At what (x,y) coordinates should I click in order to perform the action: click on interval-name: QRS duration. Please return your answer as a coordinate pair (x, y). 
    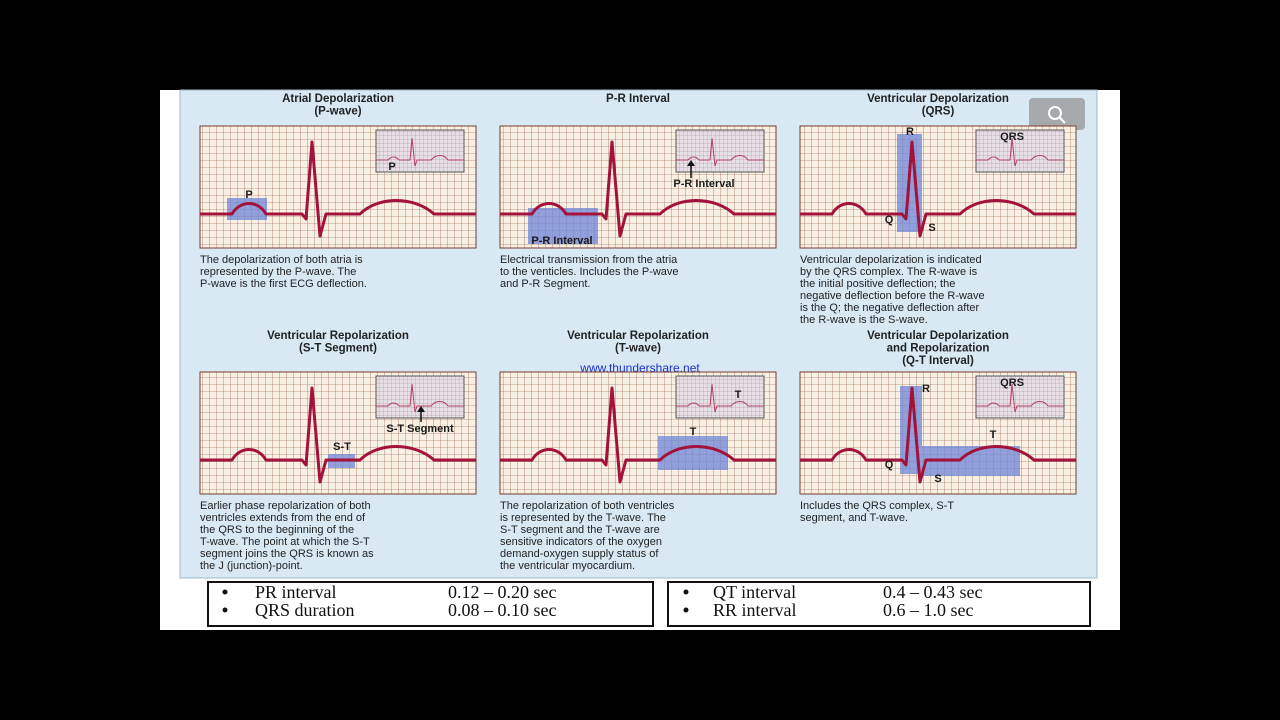
    Looking at the image, I should click on (305, 610).